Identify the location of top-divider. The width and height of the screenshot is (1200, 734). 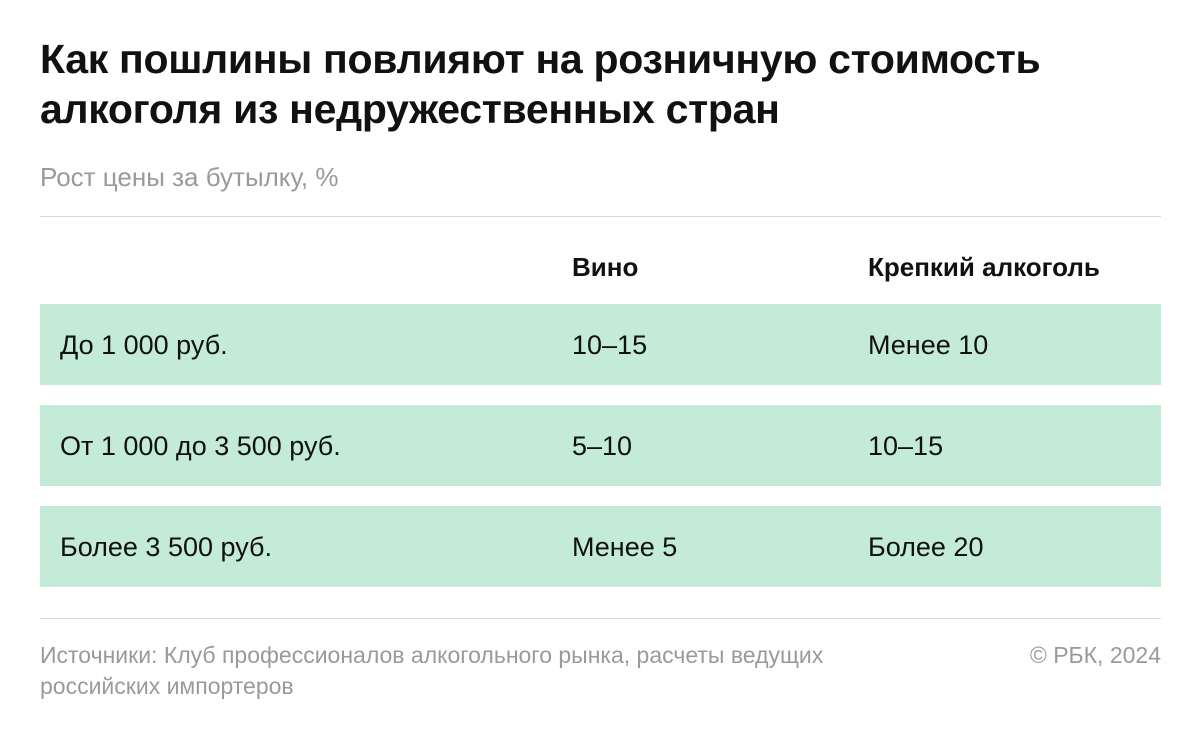
(600, 216).